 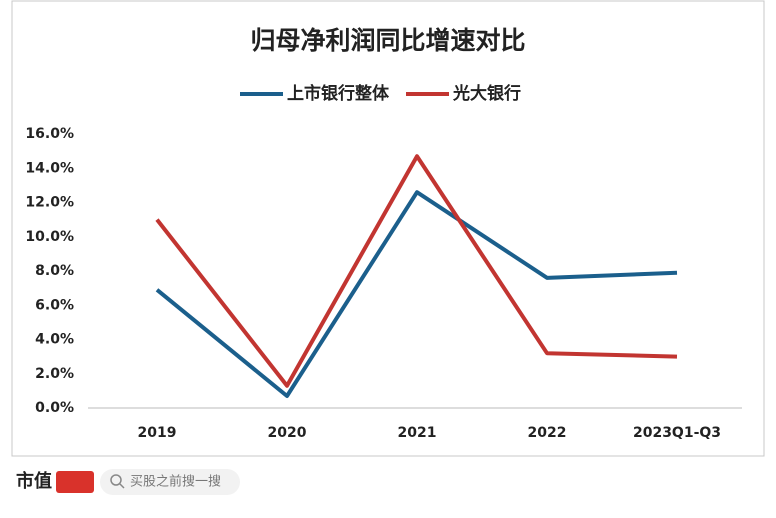 What do you see at coordinates (677, 433) in the screenshot?
I see `x-tick-label: 2023Q1-Q3` at bounding box center [677, 433].